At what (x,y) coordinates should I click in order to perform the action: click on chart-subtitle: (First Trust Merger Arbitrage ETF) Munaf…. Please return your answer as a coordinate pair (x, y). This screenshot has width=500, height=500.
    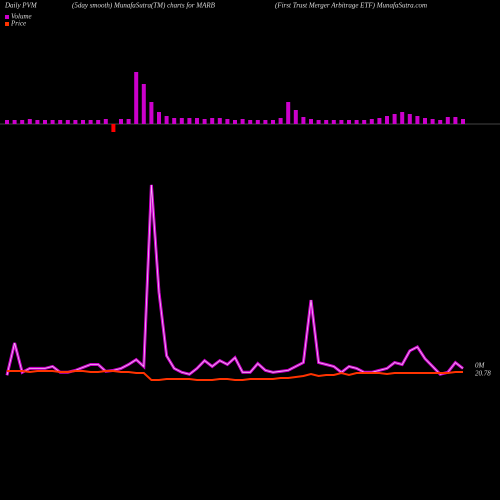
    Looking at the image, I should click on (351, 6).